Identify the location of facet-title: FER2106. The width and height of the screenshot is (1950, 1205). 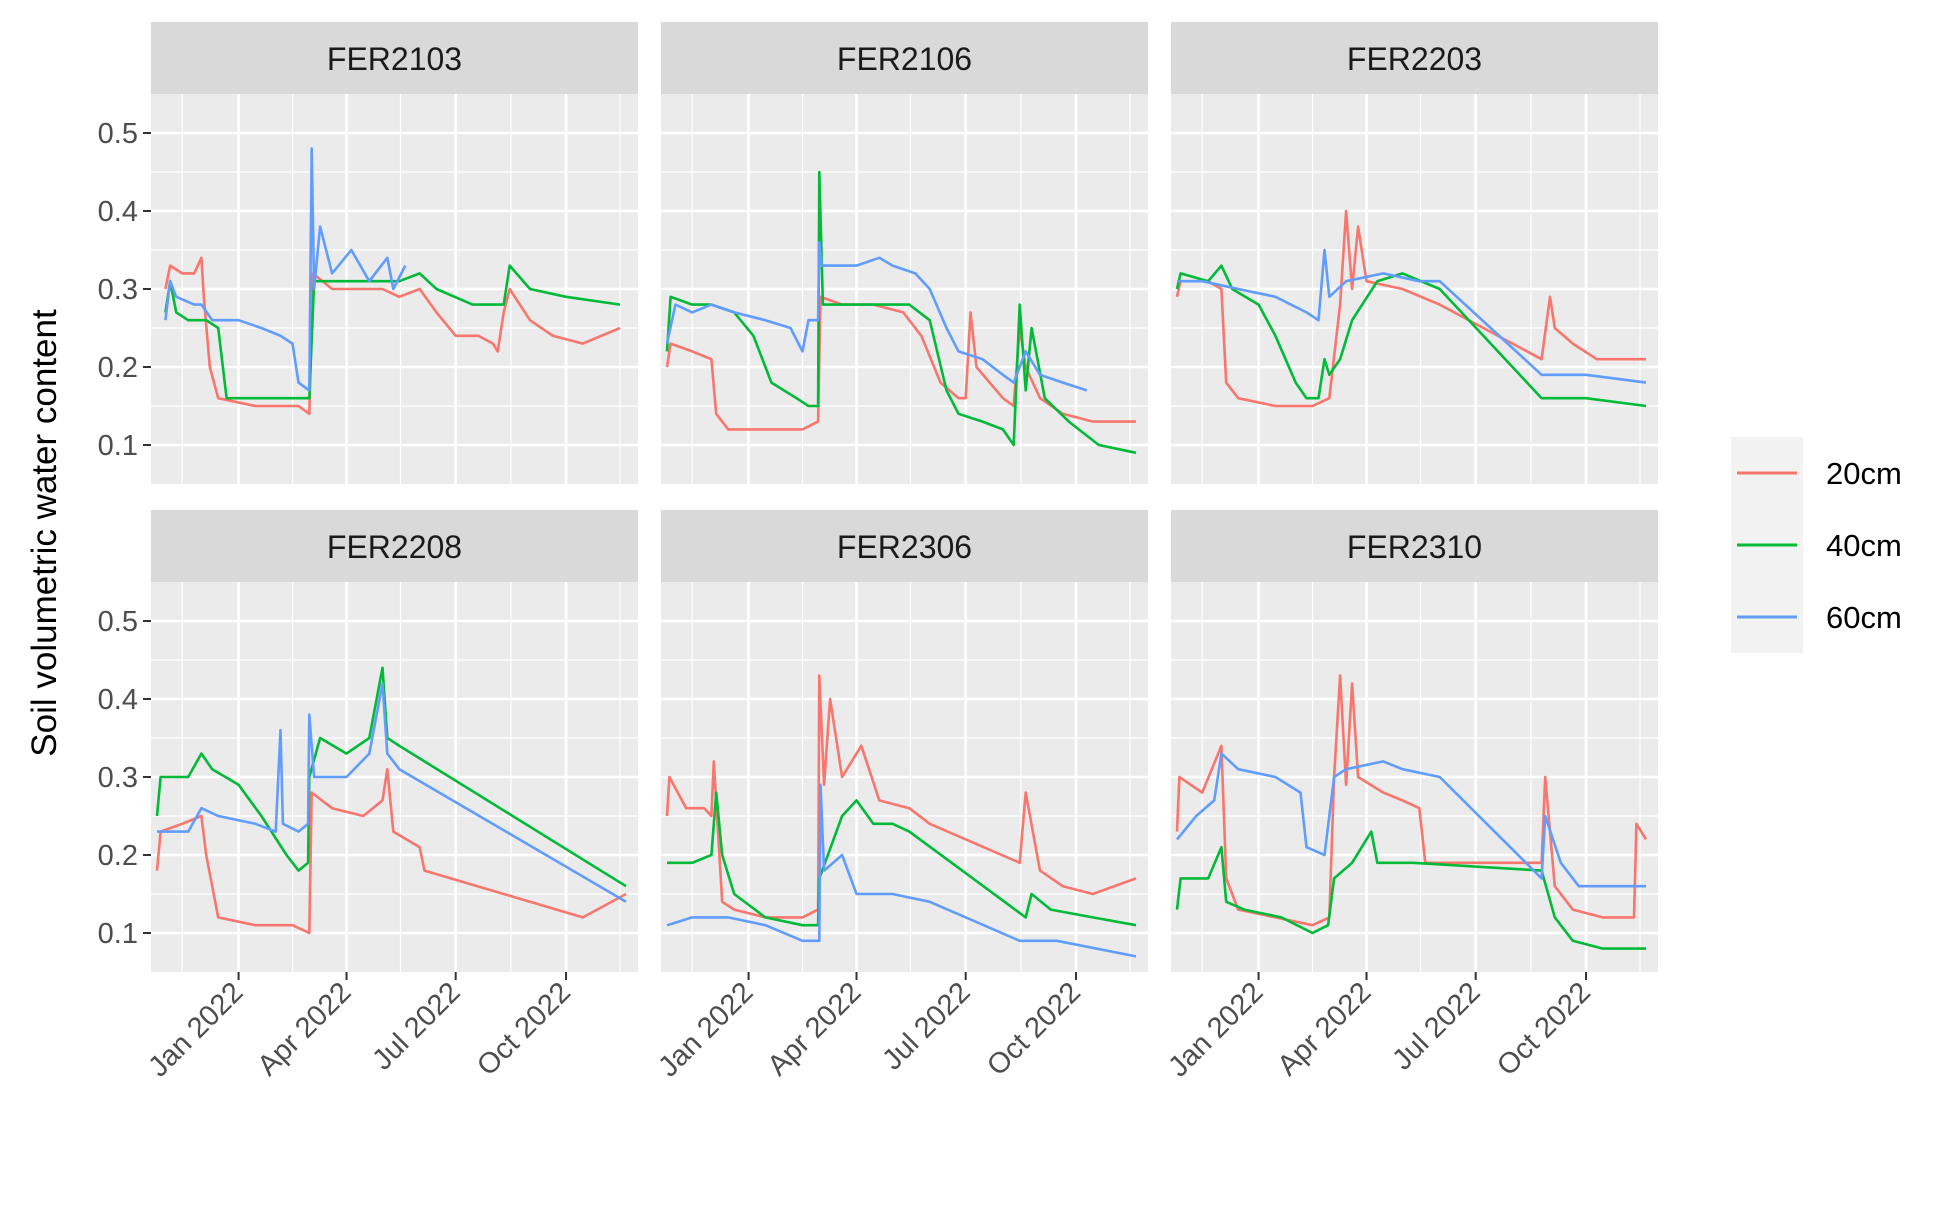
(904, 59).